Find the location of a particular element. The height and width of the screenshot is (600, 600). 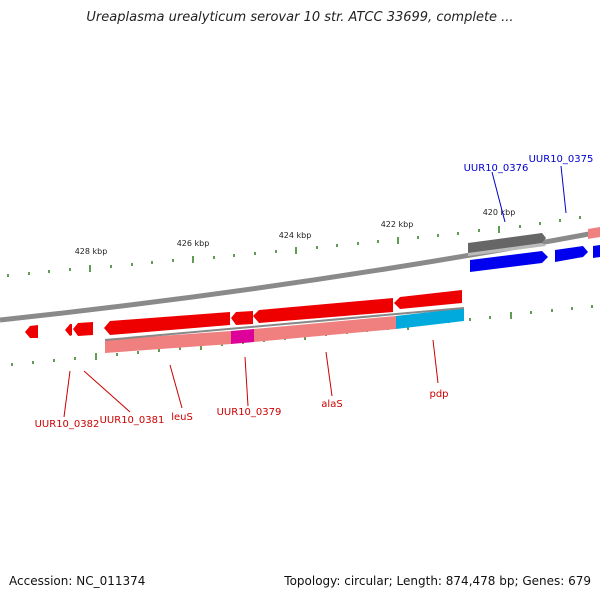

gene-feature-gray is located at coordinates (507, 243).